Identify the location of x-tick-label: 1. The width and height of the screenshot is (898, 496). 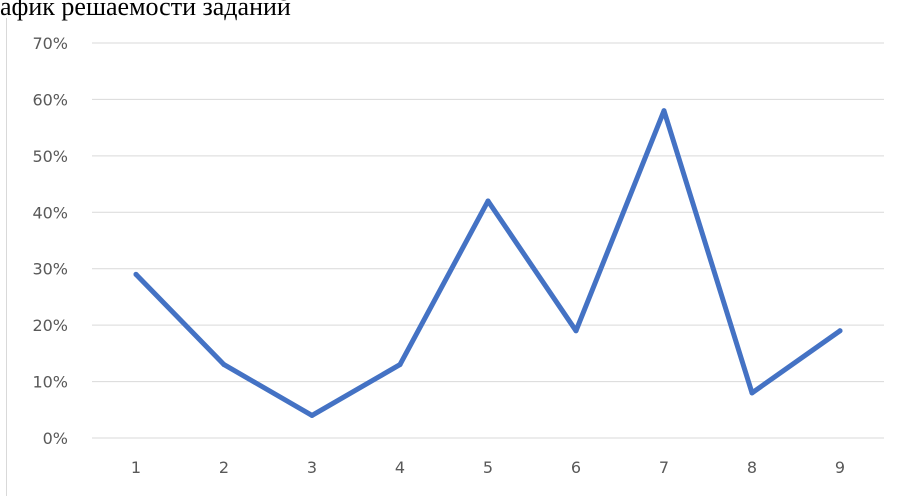
(136, 467).